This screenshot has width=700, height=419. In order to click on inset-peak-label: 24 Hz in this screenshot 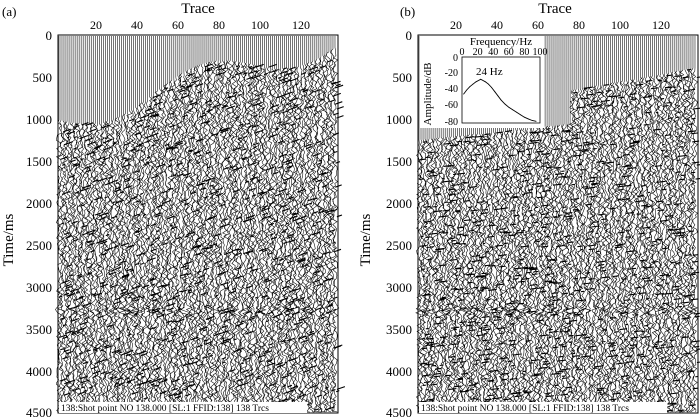, I will do `click(489, 72)`.